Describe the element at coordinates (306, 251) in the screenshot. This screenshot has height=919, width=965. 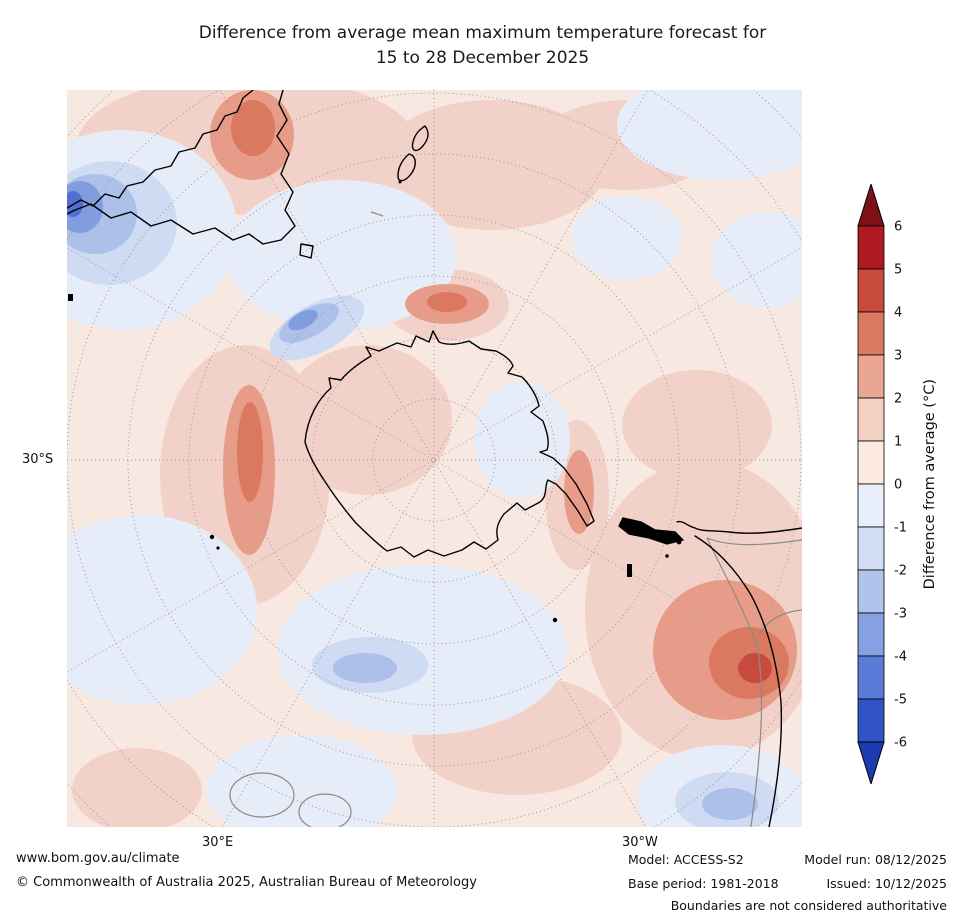
I see `tasmania-coast` at that location.